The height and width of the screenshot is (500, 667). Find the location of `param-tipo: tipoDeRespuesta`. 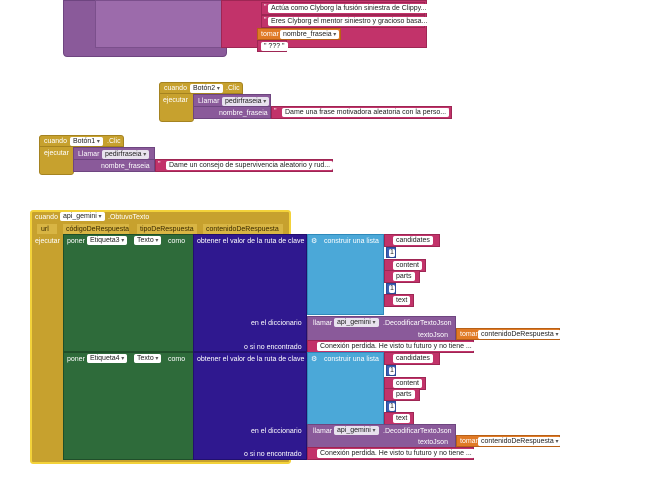

param-tipo: tipoDeRespuesta is located at coordinates (167, 229).